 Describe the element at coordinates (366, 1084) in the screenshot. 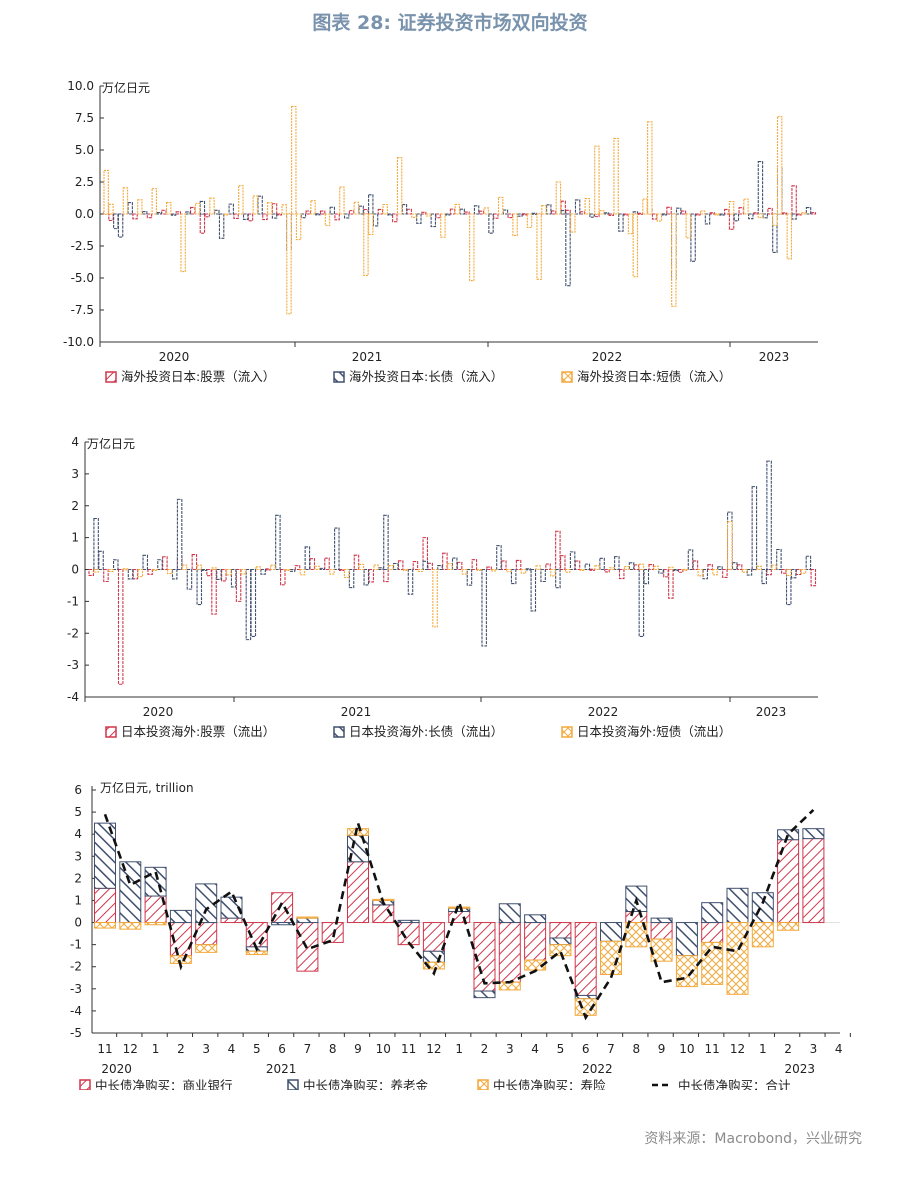

I see `legend-label: 中长债净购买：养老金` at that location.